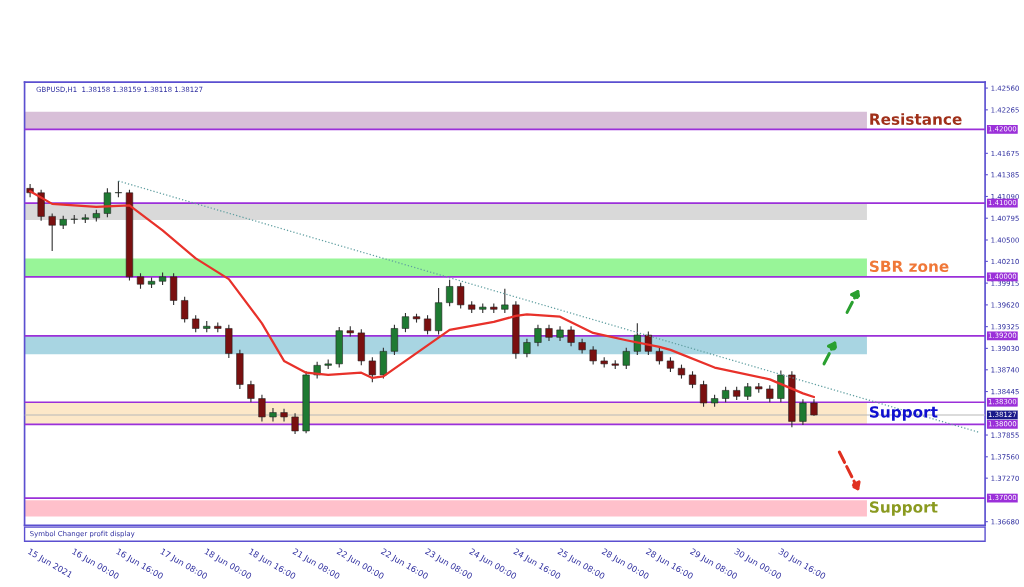 Image resolution: width=1024 pixels, height=587 pixels. What do you see at coordinates (916, 119) in the screenshot?
I see `band-label: Resistance` at bounding box center [916, 119].